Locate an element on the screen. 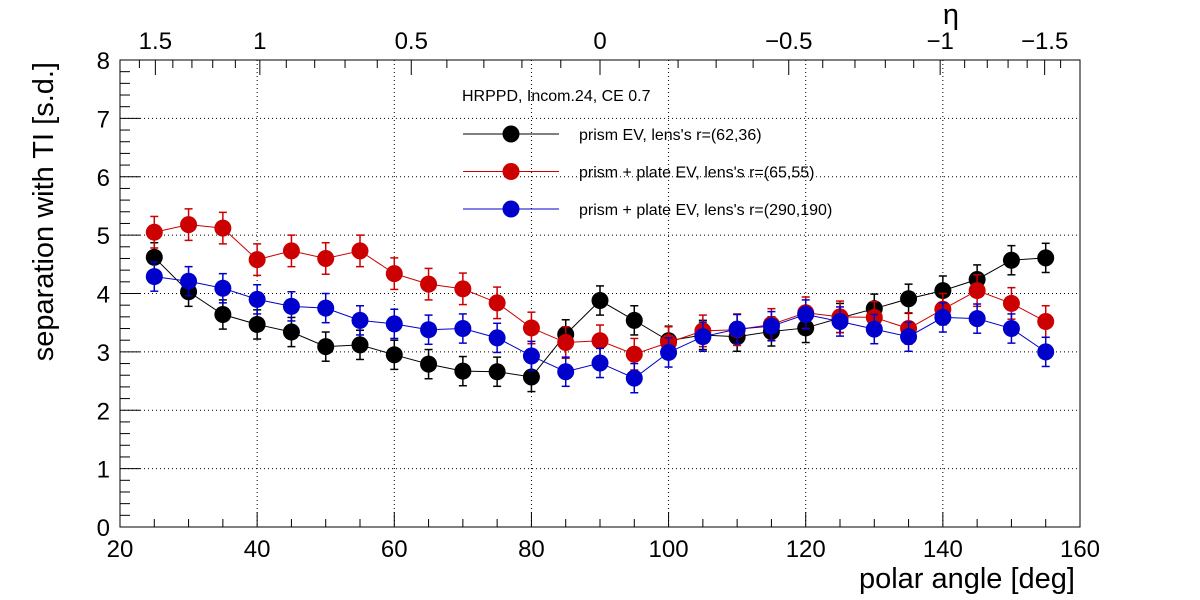 This screenshot has width=1200, height=600. legend-header: HRPPD, Incom.24, CE 0.7 is located at coordinates (556, 96).